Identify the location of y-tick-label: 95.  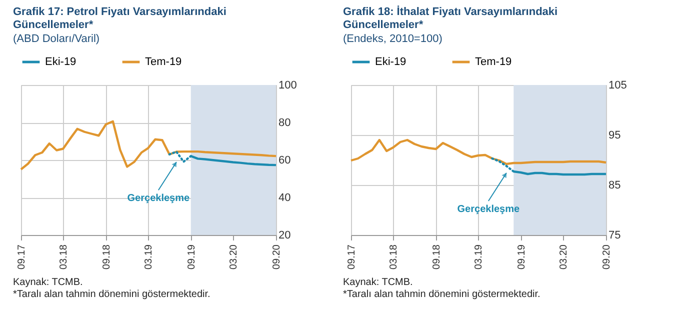
(614, 136).